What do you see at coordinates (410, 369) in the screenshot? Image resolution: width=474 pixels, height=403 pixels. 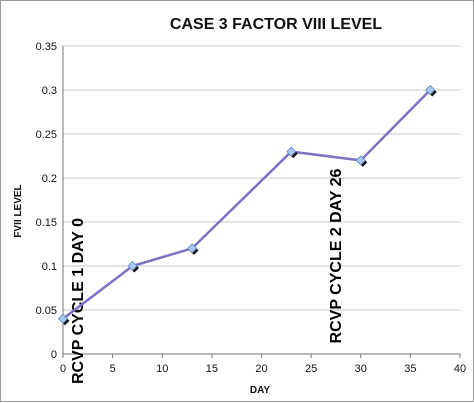 I see `x-tick-label: 35` at bounding box center [410, 369].